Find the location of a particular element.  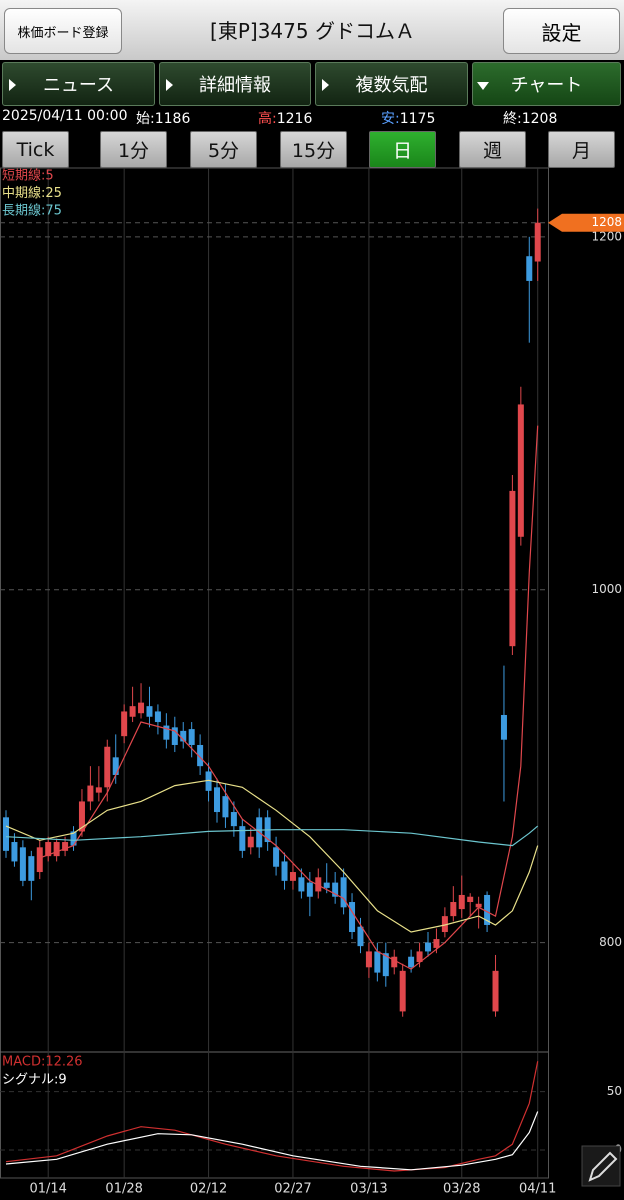

pencil-button is located at coordinates (601, 1166).